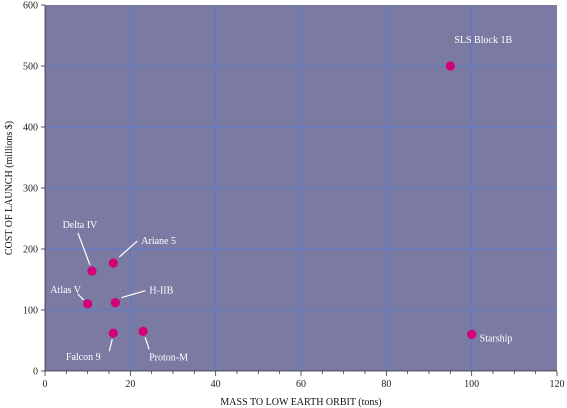  Describe the element at coordinates (386, 384) in the screenshot. I see `x-tick-label: 80` at that location.